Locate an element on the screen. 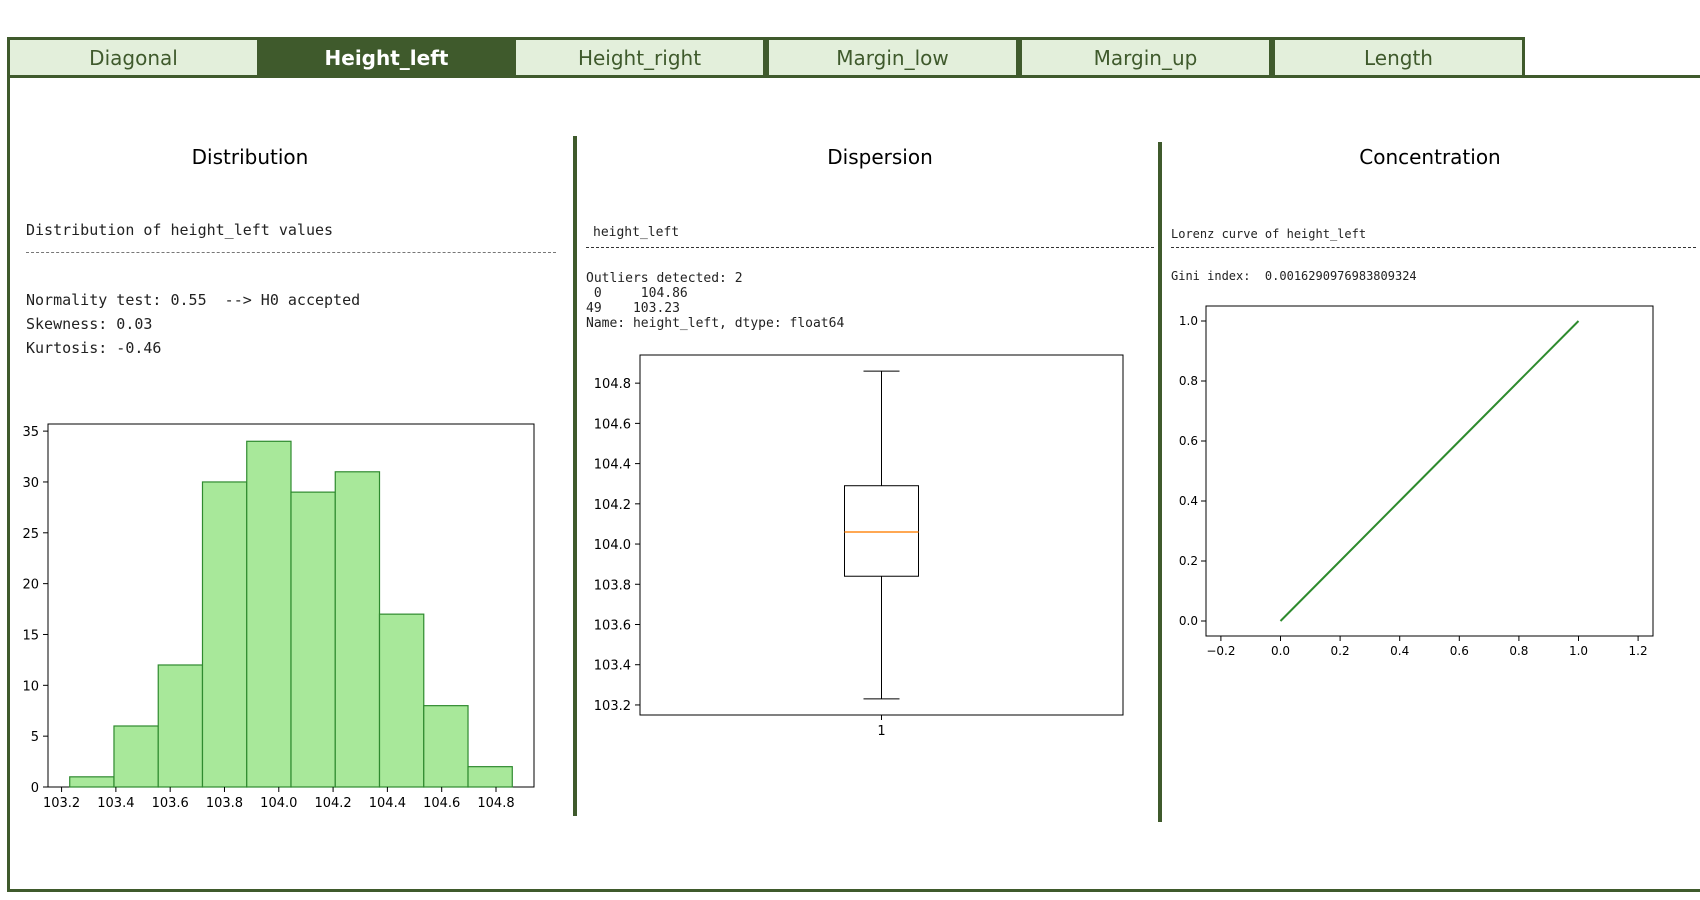 The height and width of the screenshot is (900, 1700). boxplot-y-tick-label: 103.4 is located at coordinates (612, 666).